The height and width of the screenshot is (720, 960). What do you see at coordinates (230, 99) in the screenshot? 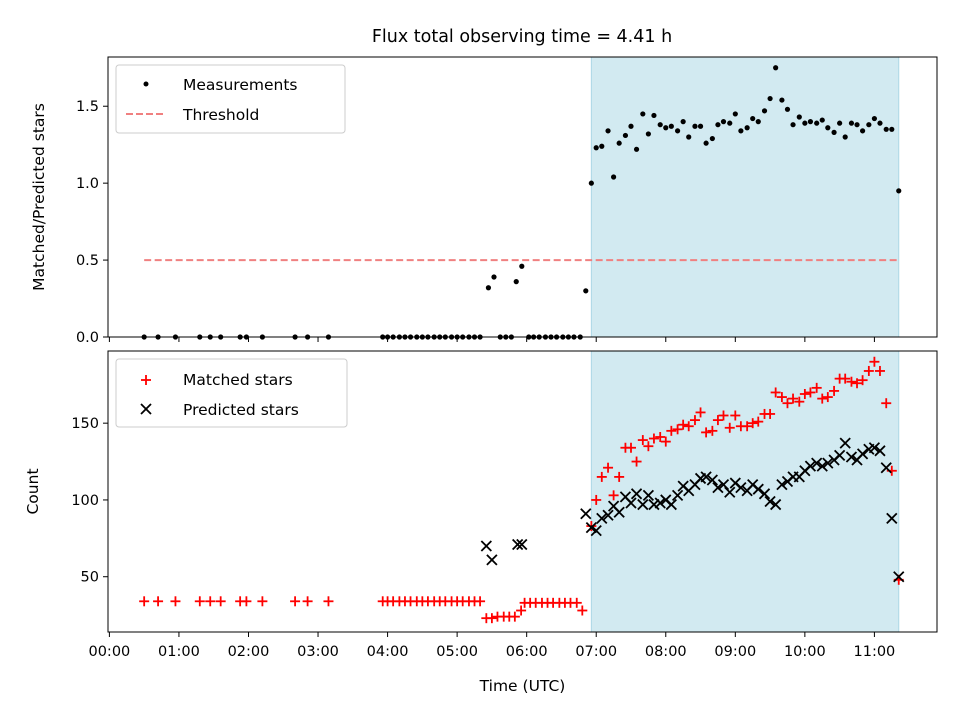
I see `ratio-legend: Measurements Threshold` at bounding box center [230, 99].